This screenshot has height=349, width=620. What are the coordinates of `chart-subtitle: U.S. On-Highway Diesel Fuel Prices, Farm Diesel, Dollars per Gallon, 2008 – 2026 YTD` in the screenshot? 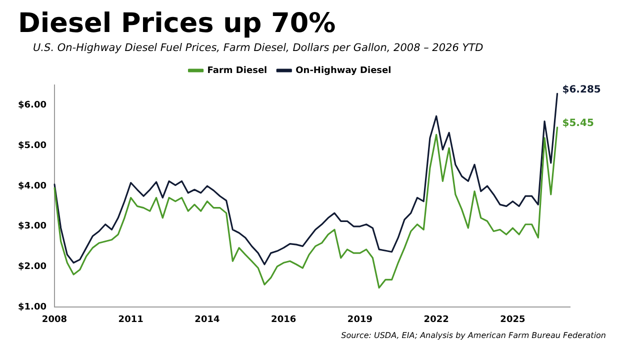 It's located at (258, 48).